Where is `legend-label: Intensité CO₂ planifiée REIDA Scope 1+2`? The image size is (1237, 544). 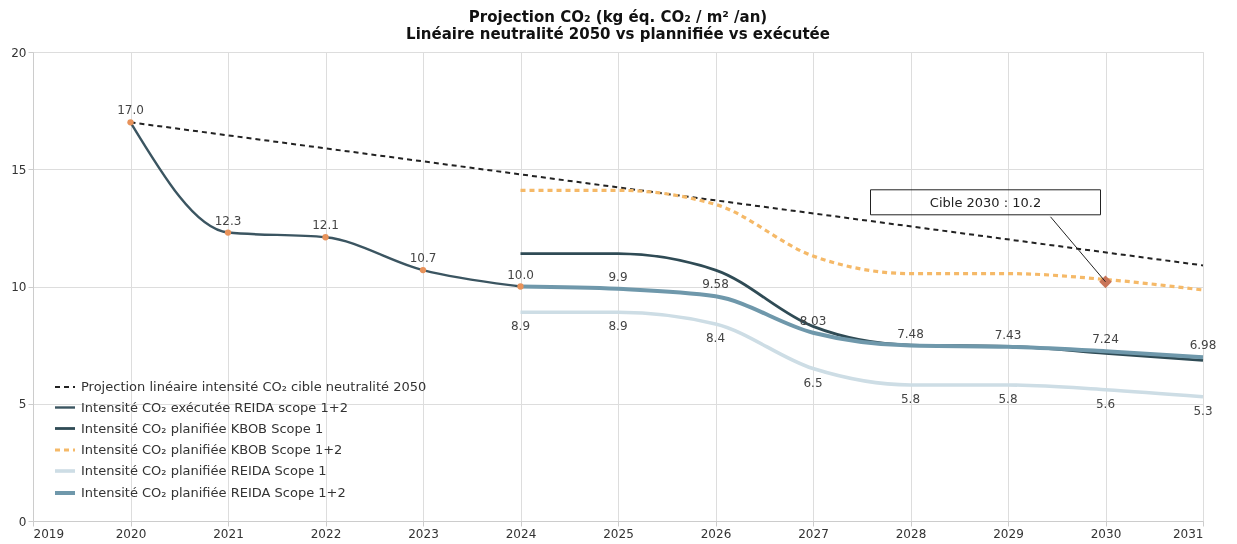
legend-label: Intensité CO₂ planifiée REIDA Scope 1+2 is located at coordinates (213, 492).